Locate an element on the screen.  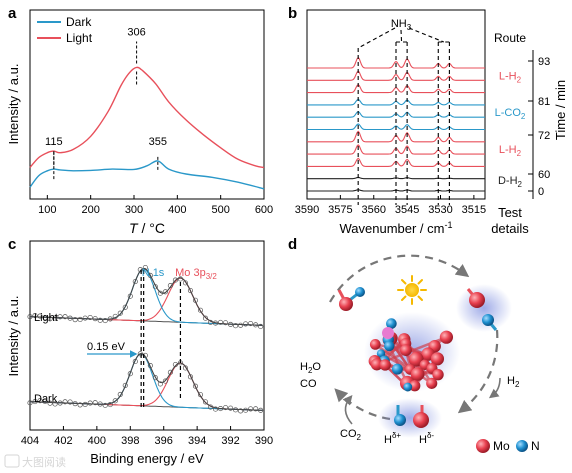
cycle-arrow-right is located at coordinates (478, 371).